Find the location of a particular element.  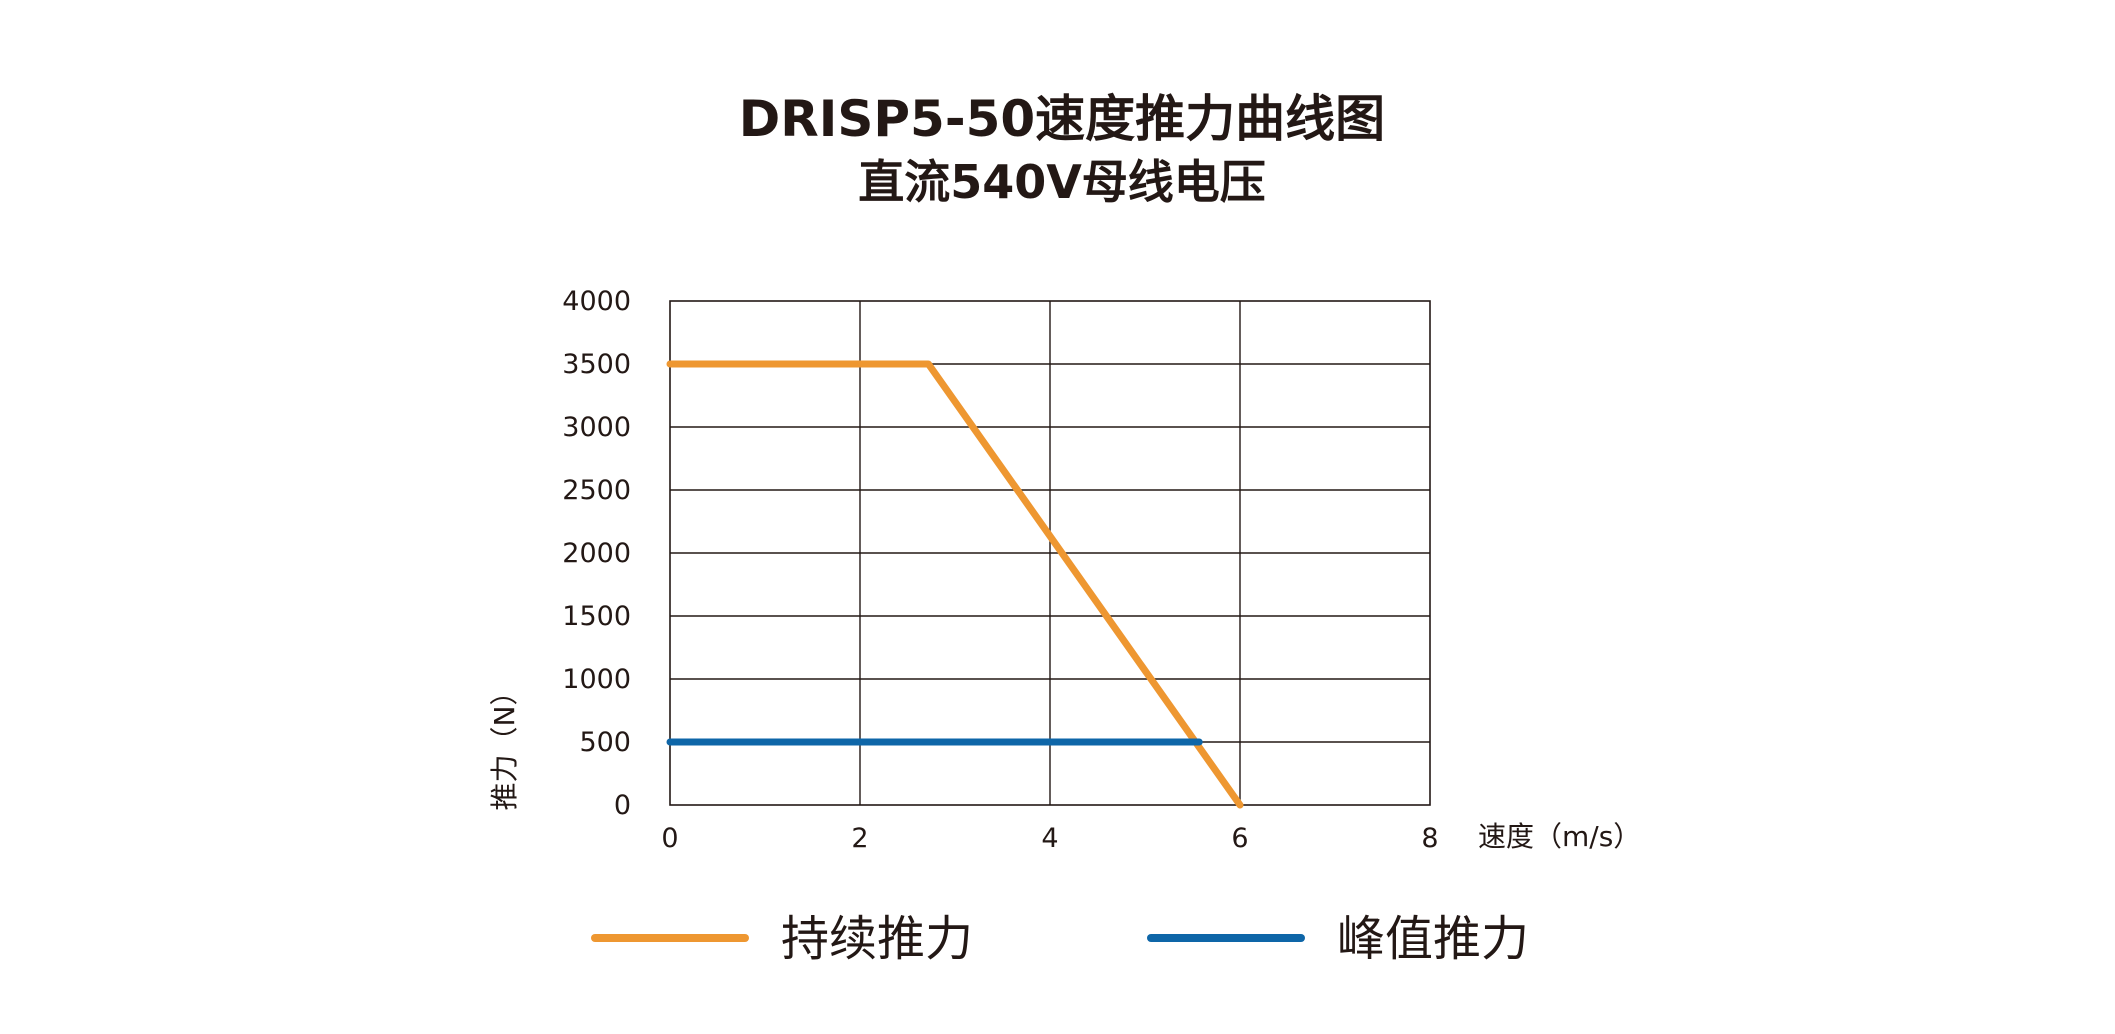

y-tick-label: 3500 is located at coordinates (596, 364).